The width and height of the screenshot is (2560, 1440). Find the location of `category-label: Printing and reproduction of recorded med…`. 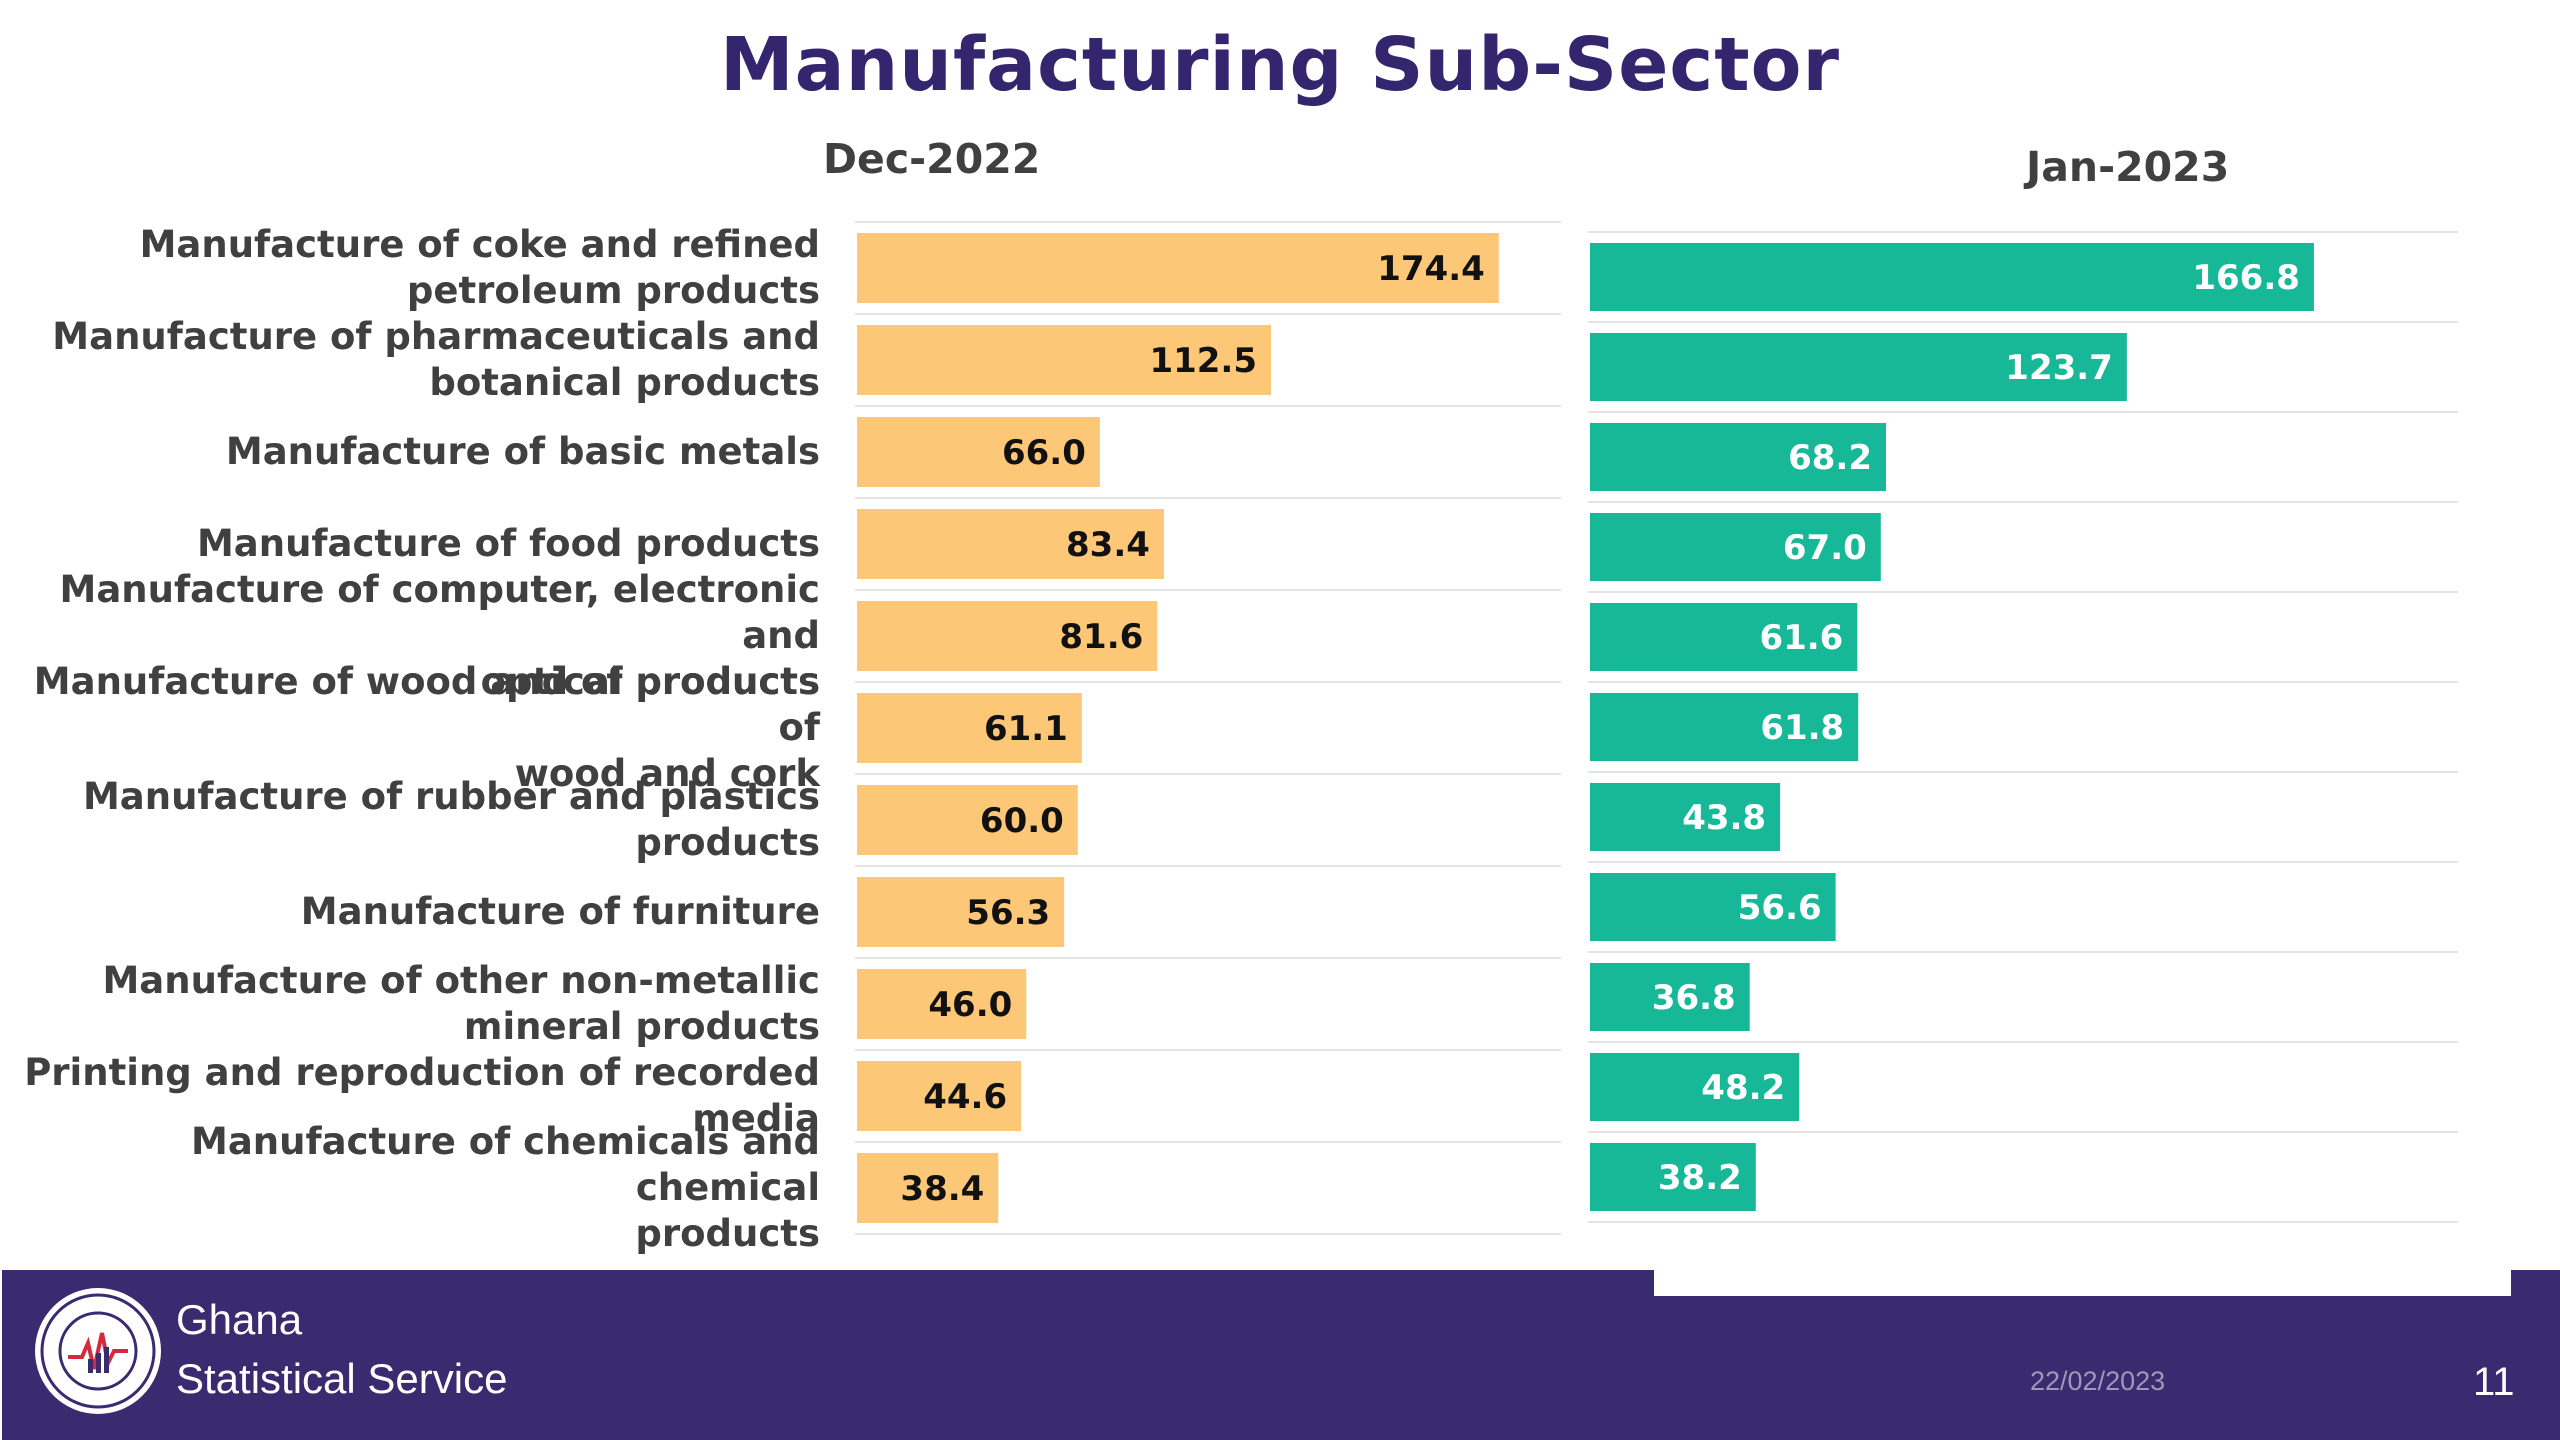

category-label: Printing and reproduction of recorded med… is located at coordinates (410, 1096).